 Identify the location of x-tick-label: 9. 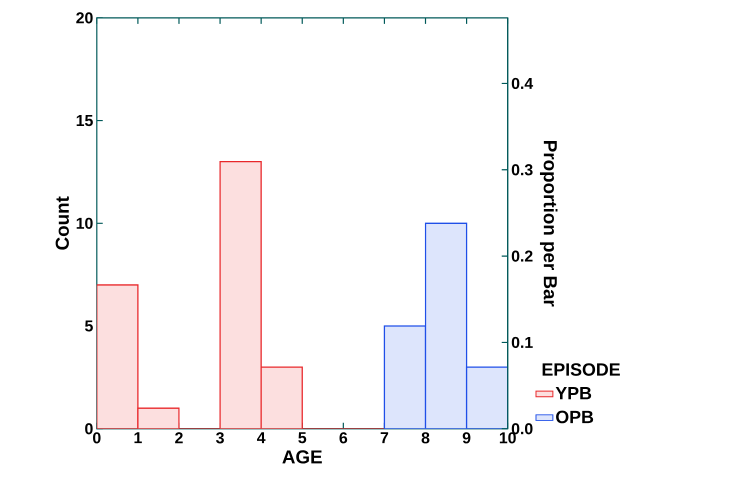
(466, 438).